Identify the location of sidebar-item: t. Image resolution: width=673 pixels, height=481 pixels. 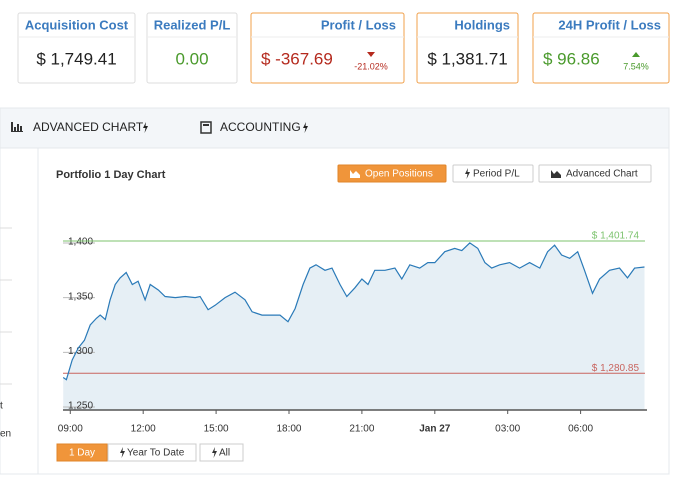
(1, 406).